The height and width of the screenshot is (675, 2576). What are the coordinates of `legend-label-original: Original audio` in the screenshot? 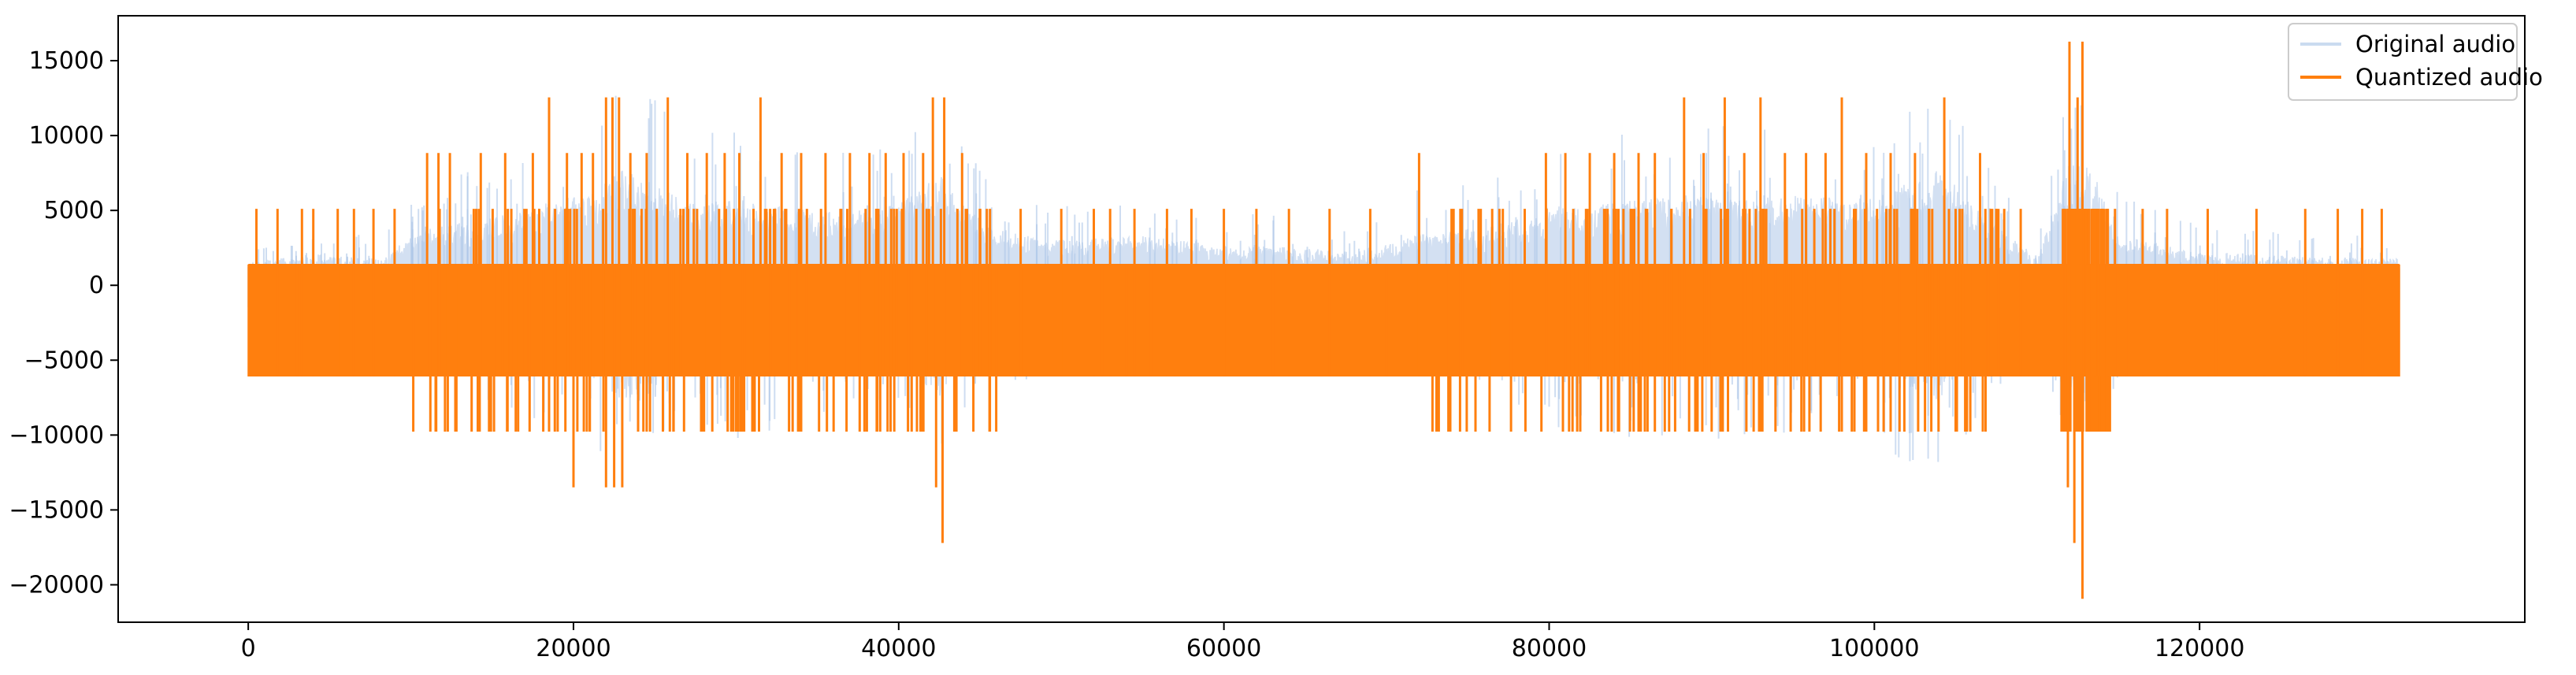 It's located at (2435, 44).